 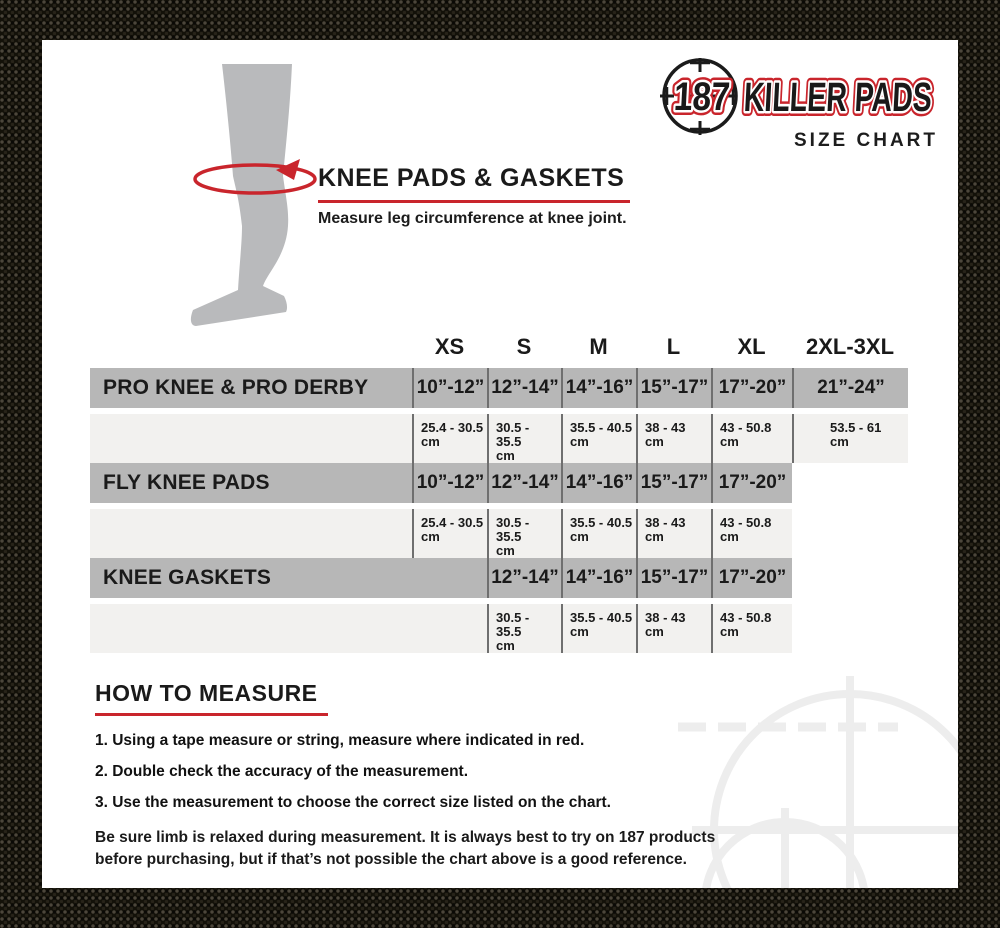 I want to click on leg-illustration, so click(x=253, y=195).